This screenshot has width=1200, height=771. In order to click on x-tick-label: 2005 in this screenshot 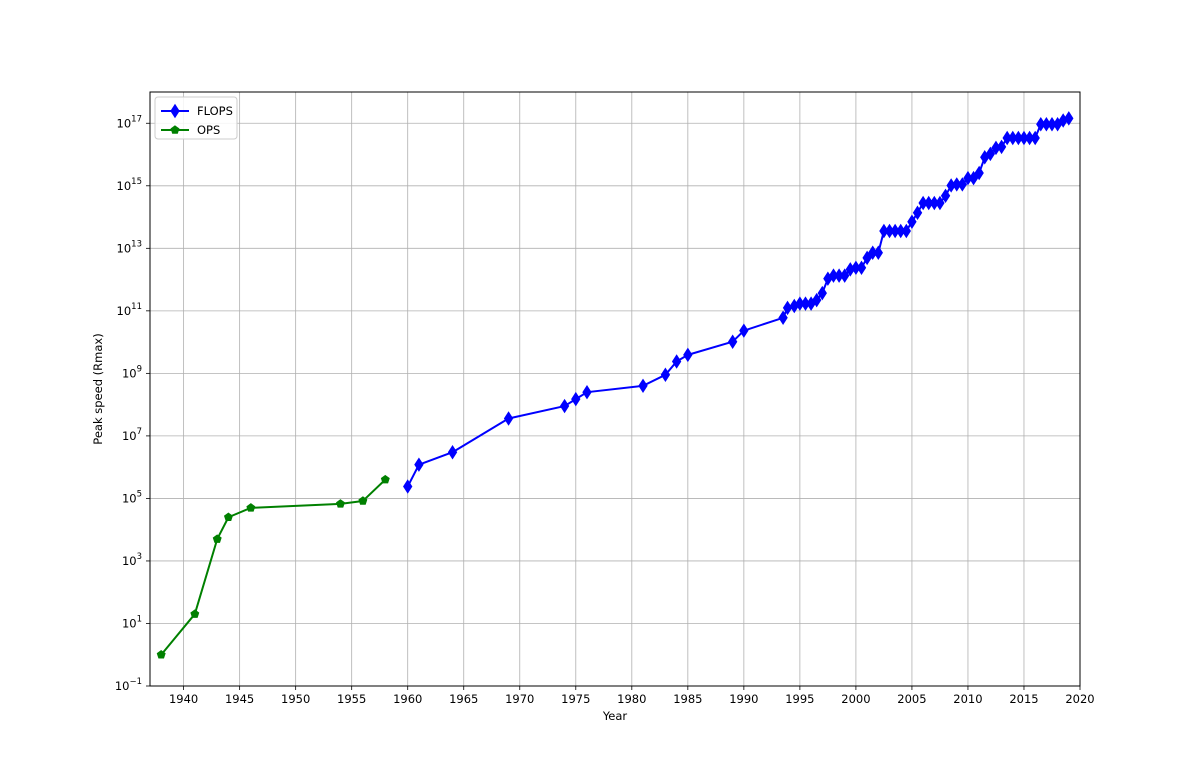, I will do `click(911, 699)`.